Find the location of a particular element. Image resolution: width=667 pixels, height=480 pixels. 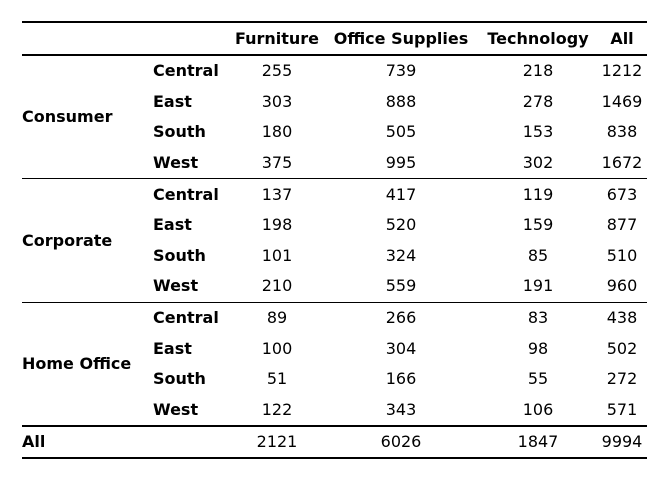

value-cell-furniture: 198 is located at coordinates (277, 225).